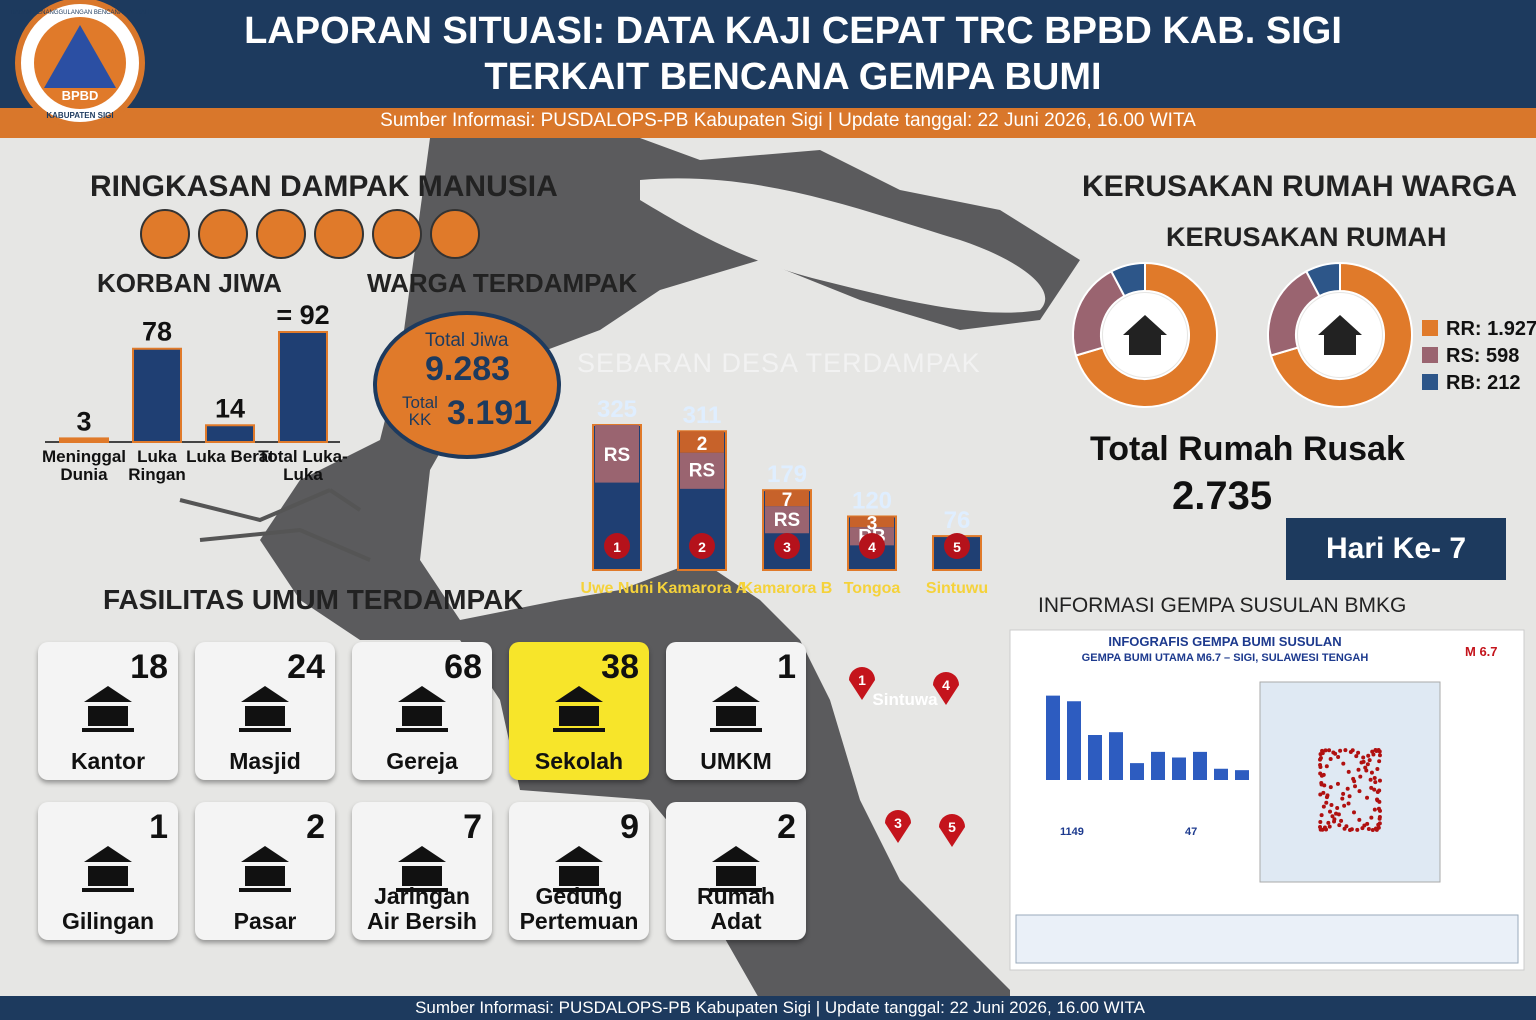  What do you see at coordinates (702, 415) in the screenshot?
I see `value-label: 311` at bounding box center [702, 415].